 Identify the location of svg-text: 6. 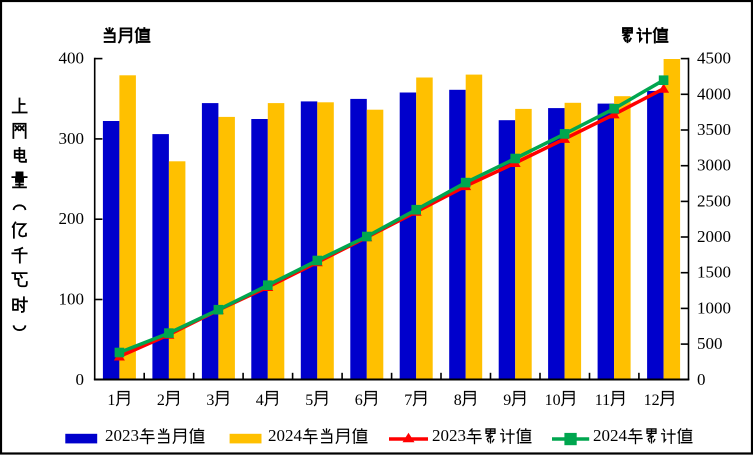
(359, 400).